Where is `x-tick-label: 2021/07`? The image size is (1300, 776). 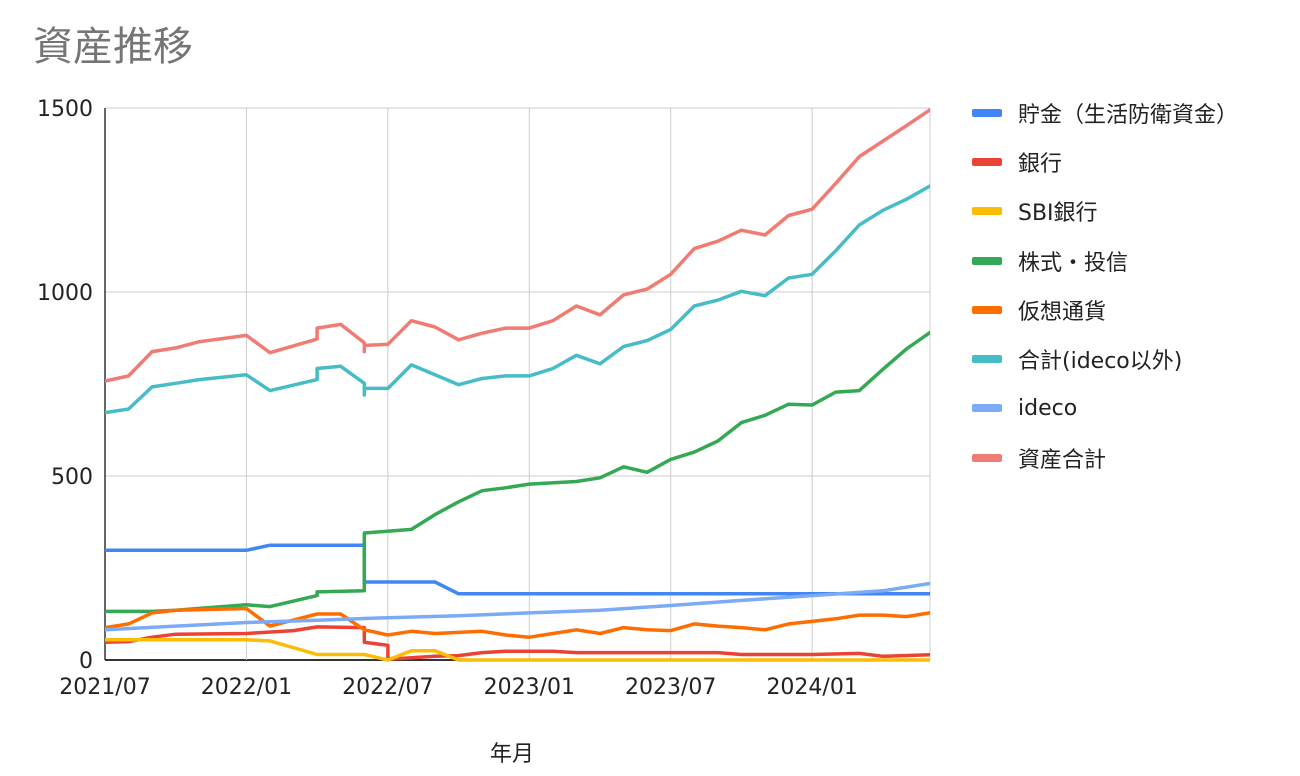
x-tick-label: 2021/07 is located at coordinates (104, 687).